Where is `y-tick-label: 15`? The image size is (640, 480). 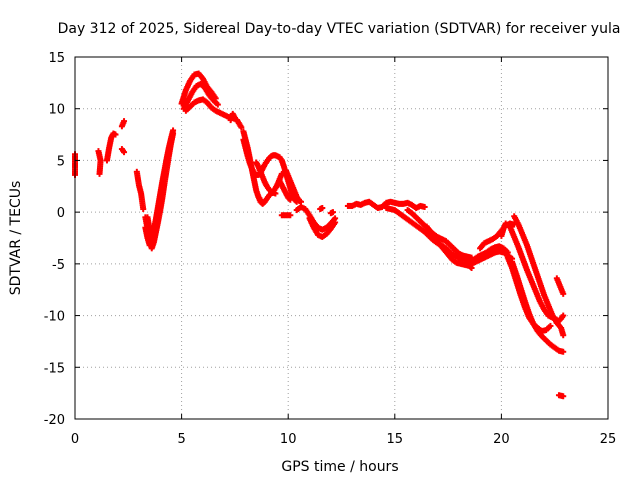
y-tick-label: 15 is located at coordinates (56, 58).